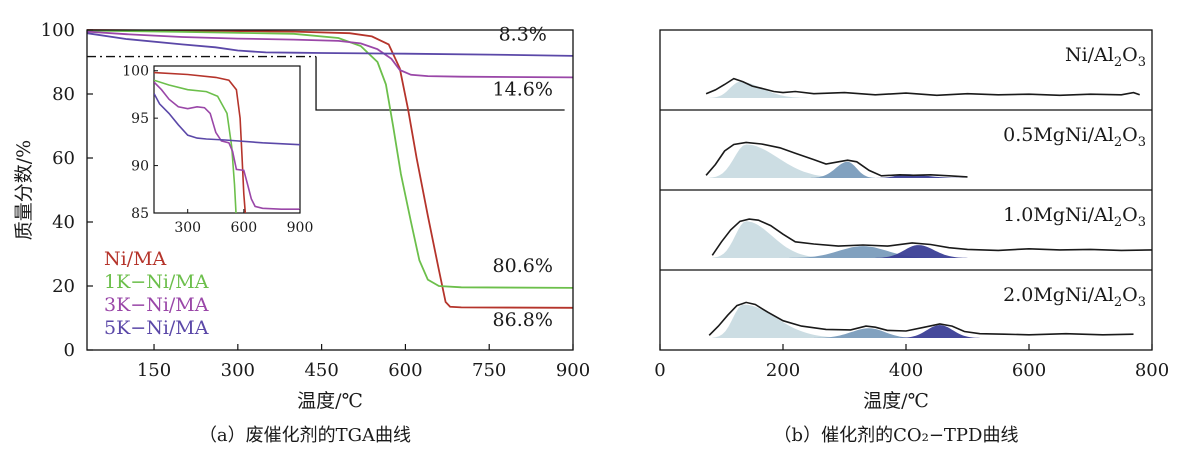  I want to click on tpd-x-tick-label-2: 400, so click(906, 370).